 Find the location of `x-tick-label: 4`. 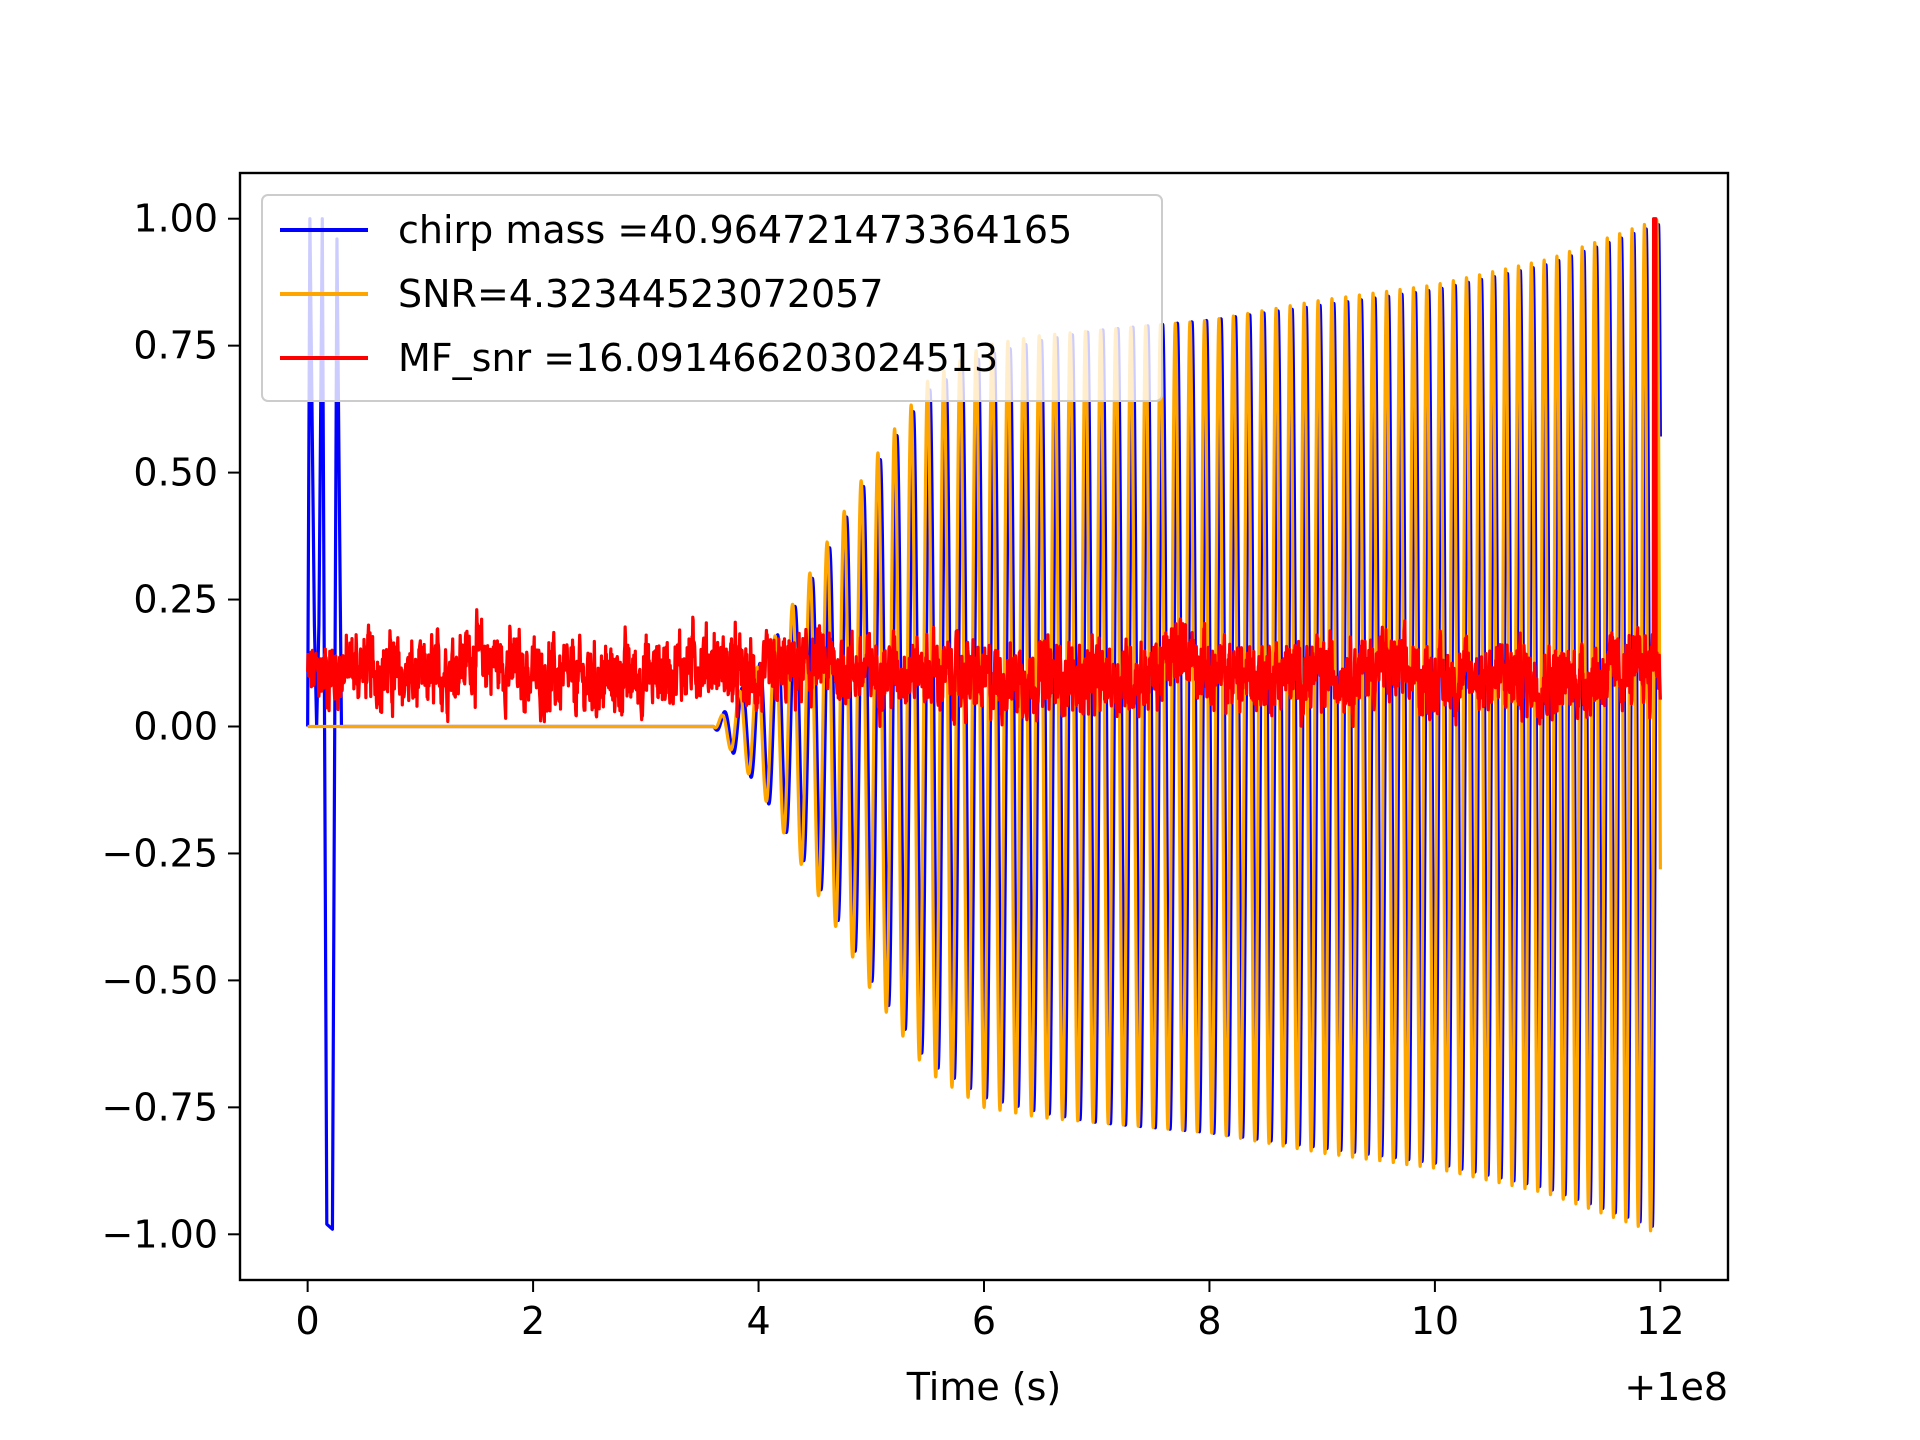

x-tick-label: 4 is located at coordinates (758, 1321).